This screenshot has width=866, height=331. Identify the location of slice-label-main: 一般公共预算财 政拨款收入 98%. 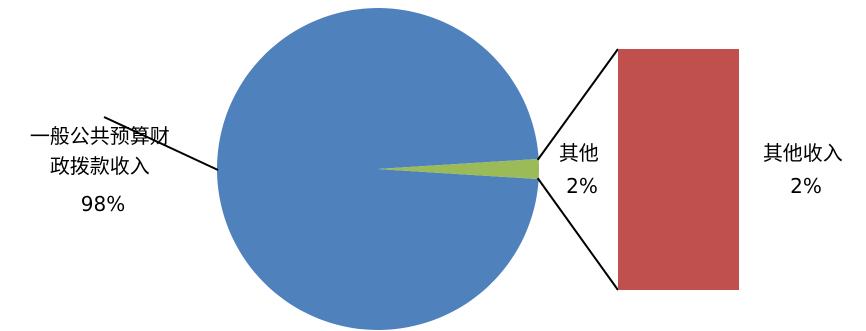
(103, 170).